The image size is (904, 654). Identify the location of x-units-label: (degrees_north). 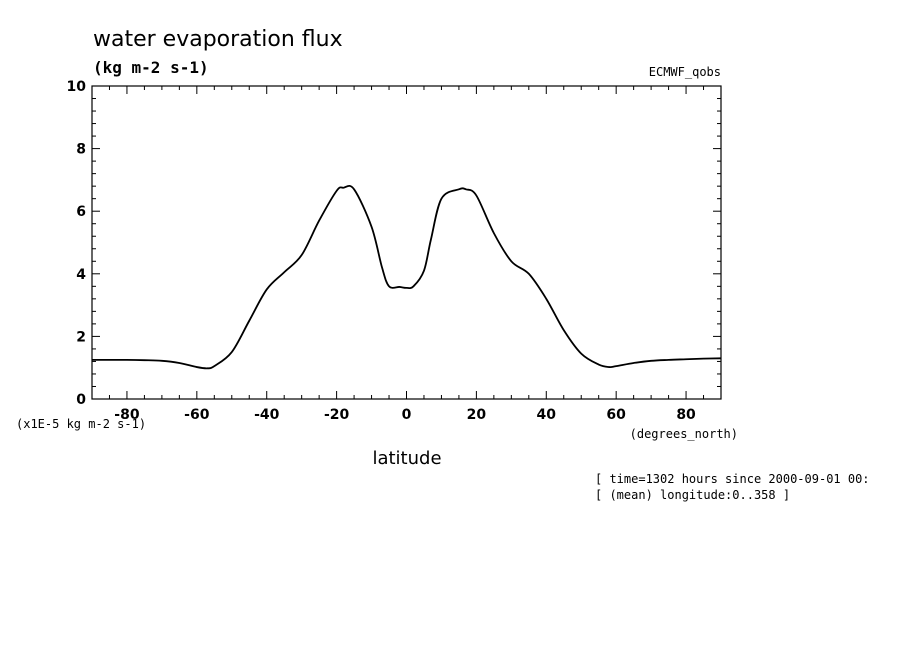
(684, 434).